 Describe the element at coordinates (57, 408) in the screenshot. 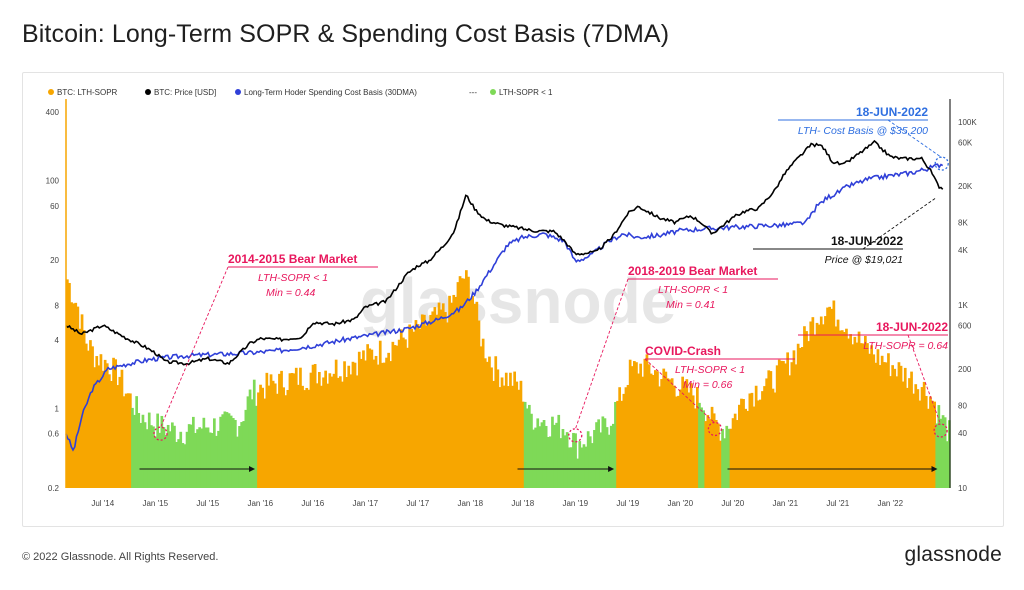

I see `left-tick-label: 1` at that location.